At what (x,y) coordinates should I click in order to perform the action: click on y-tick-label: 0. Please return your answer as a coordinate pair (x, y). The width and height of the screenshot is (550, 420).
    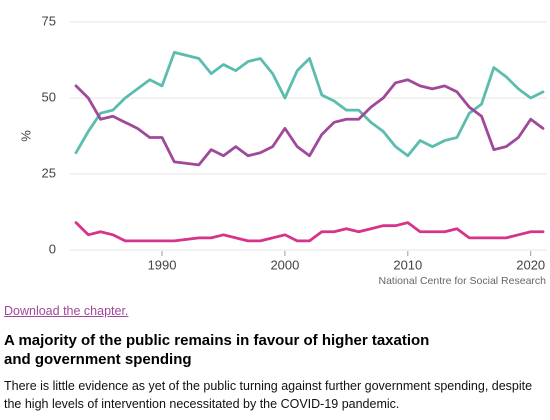
    Looking at the image, I should click on (52, 248).